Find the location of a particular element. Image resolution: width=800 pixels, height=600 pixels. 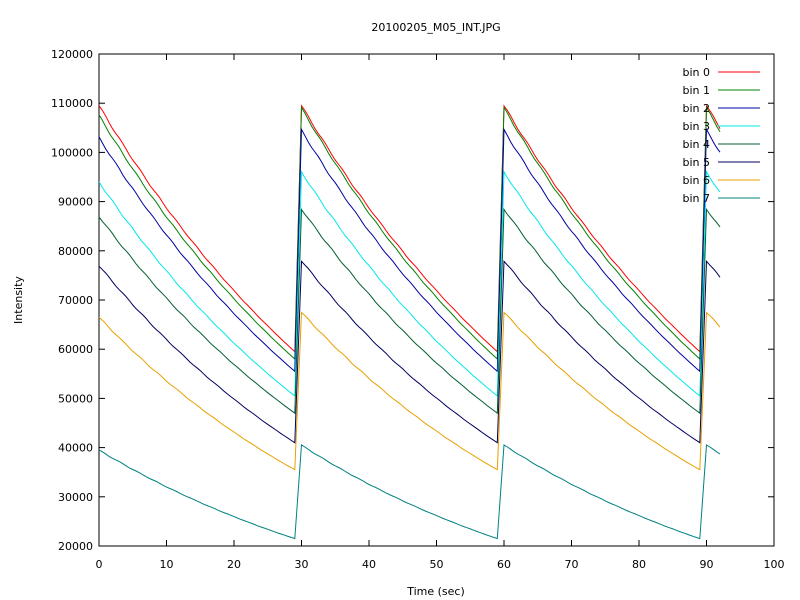

legend-label-bin-4: bin 4 is located at coordinates (696, 144).